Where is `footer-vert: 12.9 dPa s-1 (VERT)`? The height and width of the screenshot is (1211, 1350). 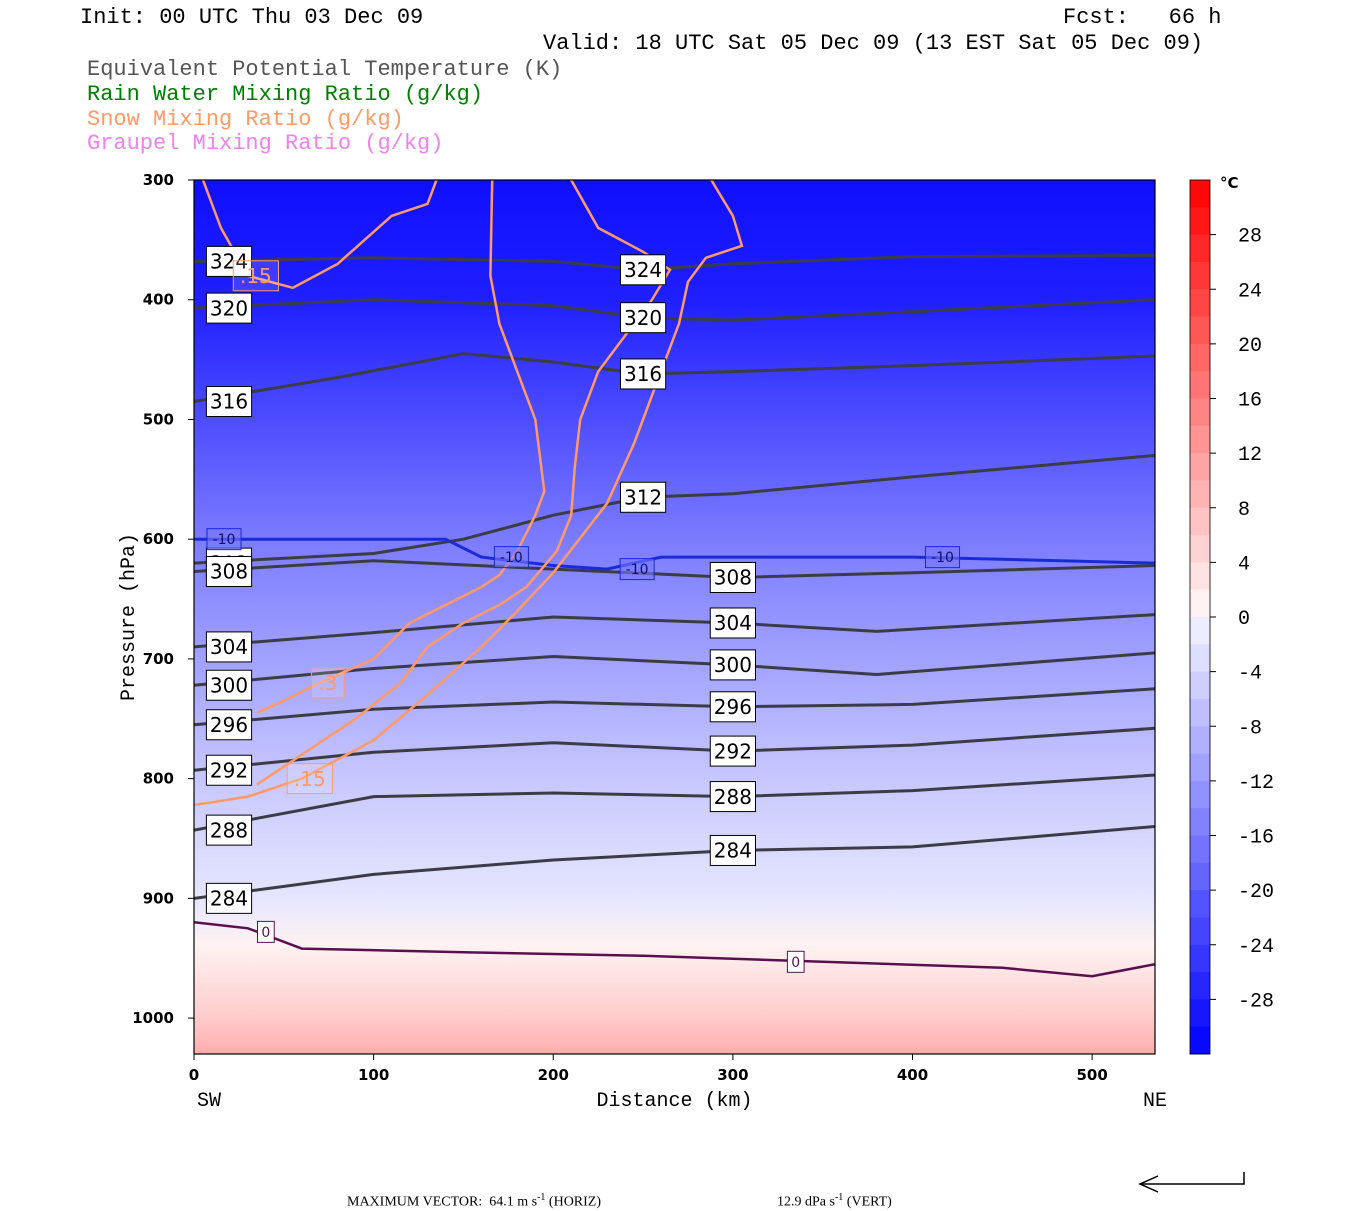
footer-vert: 12.9 dPa s-1 (VERT) is located at coordinates (831, 1193).